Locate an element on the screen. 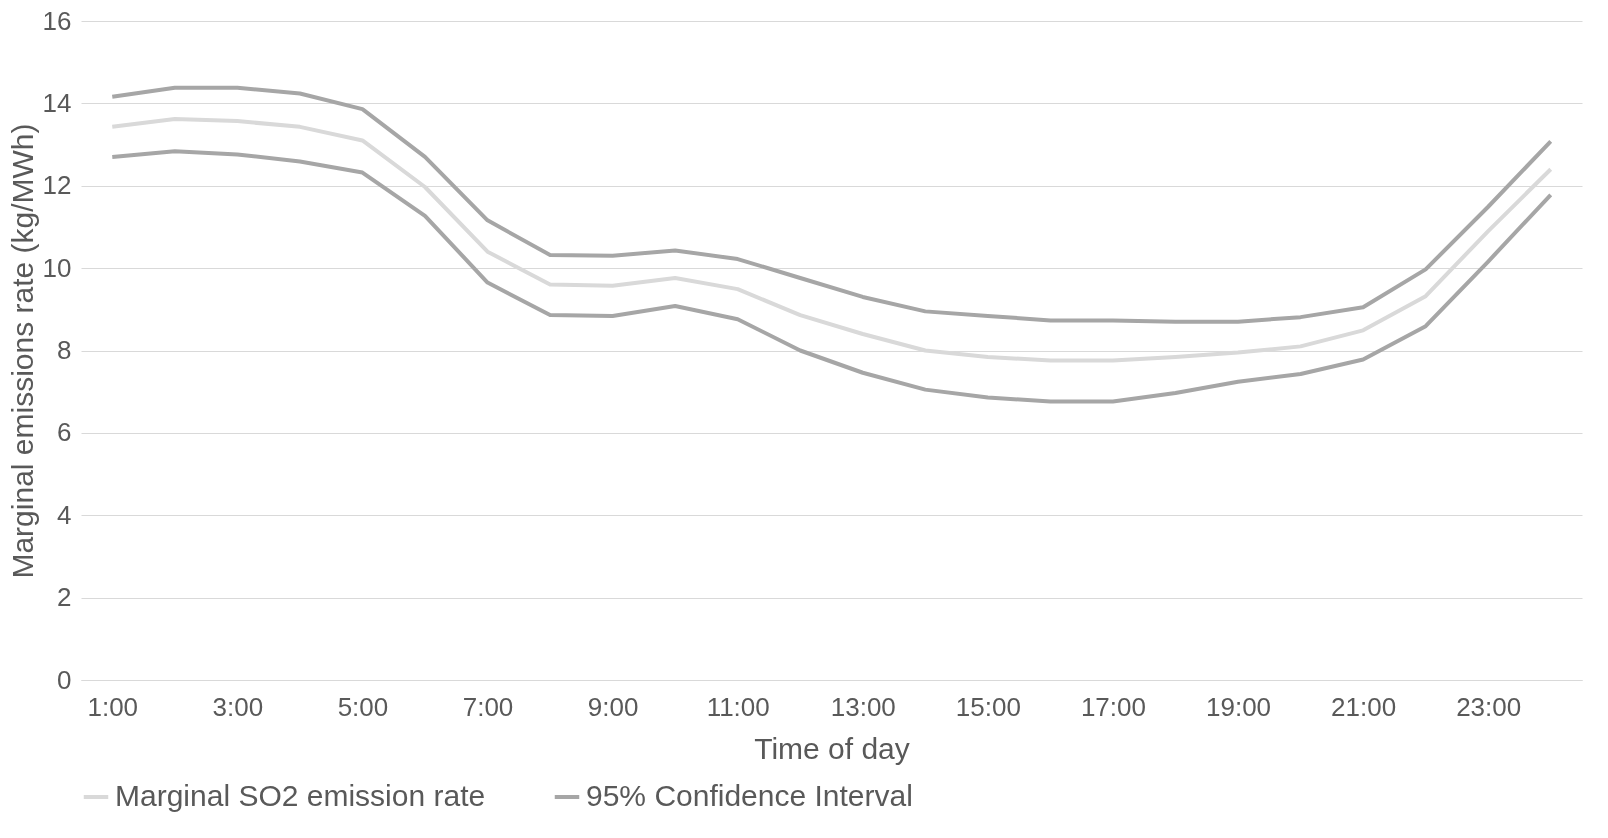 This screenshot has height=838, width=1608. y-tick-label: 4 is located at coordinates (64, 514).